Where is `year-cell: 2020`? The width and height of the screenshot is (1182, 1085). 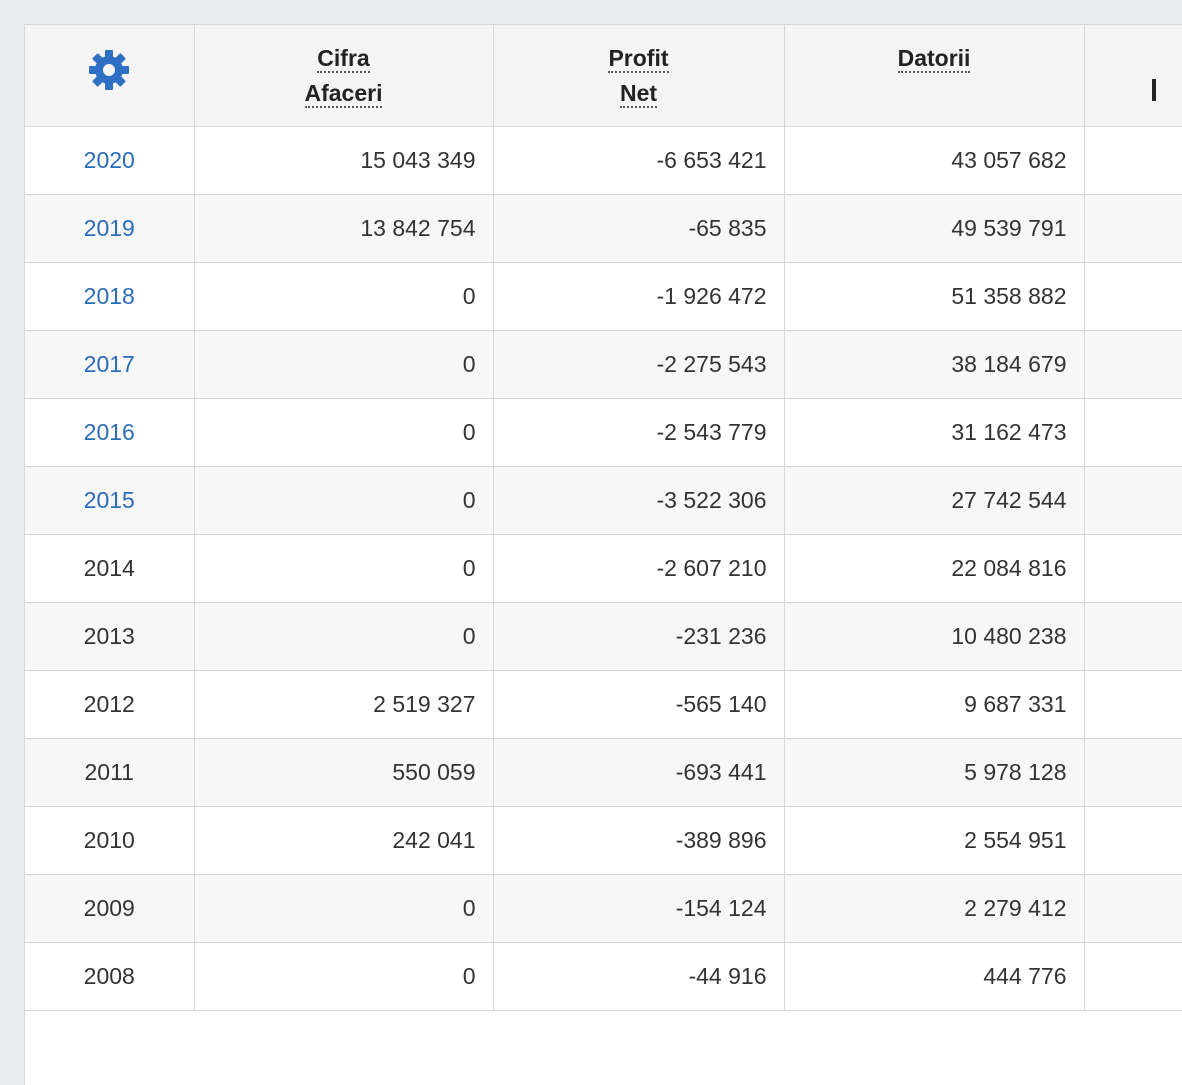
year-cell: 2020 is located at coordinates (110, 160).